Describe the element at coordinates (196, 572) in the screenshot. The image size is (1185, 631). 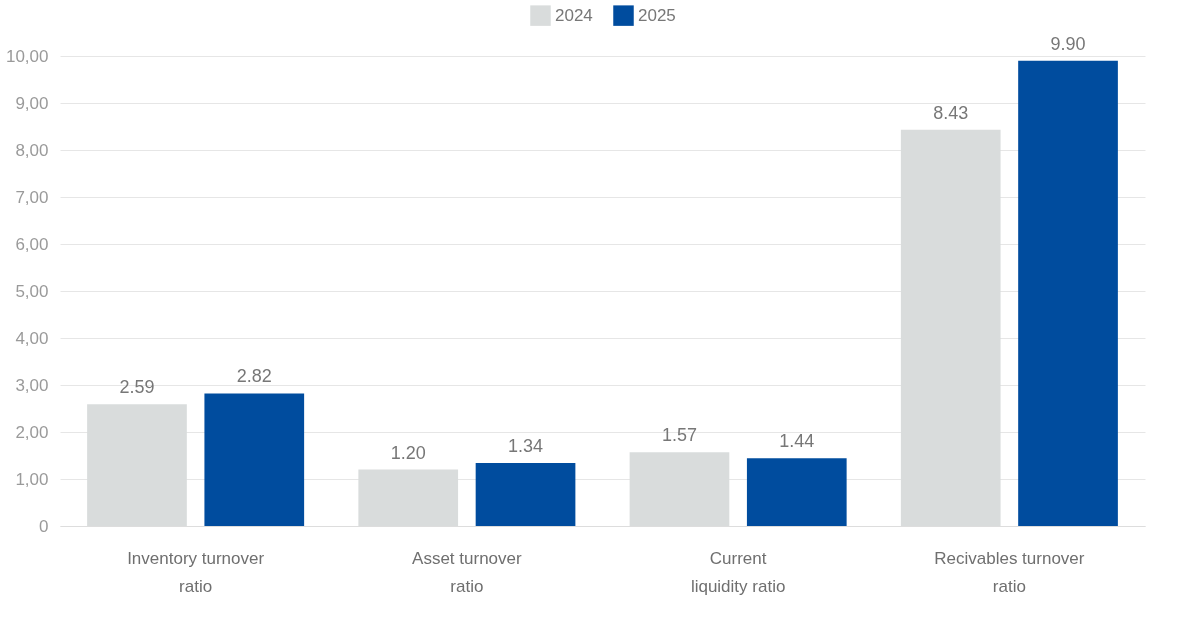
I see `x-tick-label: Inventory turnover ratio` at that location.